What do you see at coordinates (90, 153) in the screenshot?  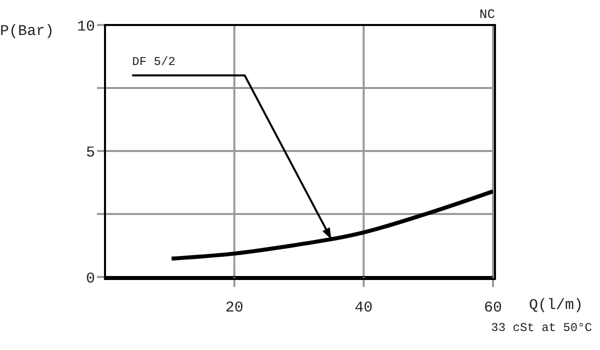 I see `y-tick-label: 5` at bounding box center [90, 153].